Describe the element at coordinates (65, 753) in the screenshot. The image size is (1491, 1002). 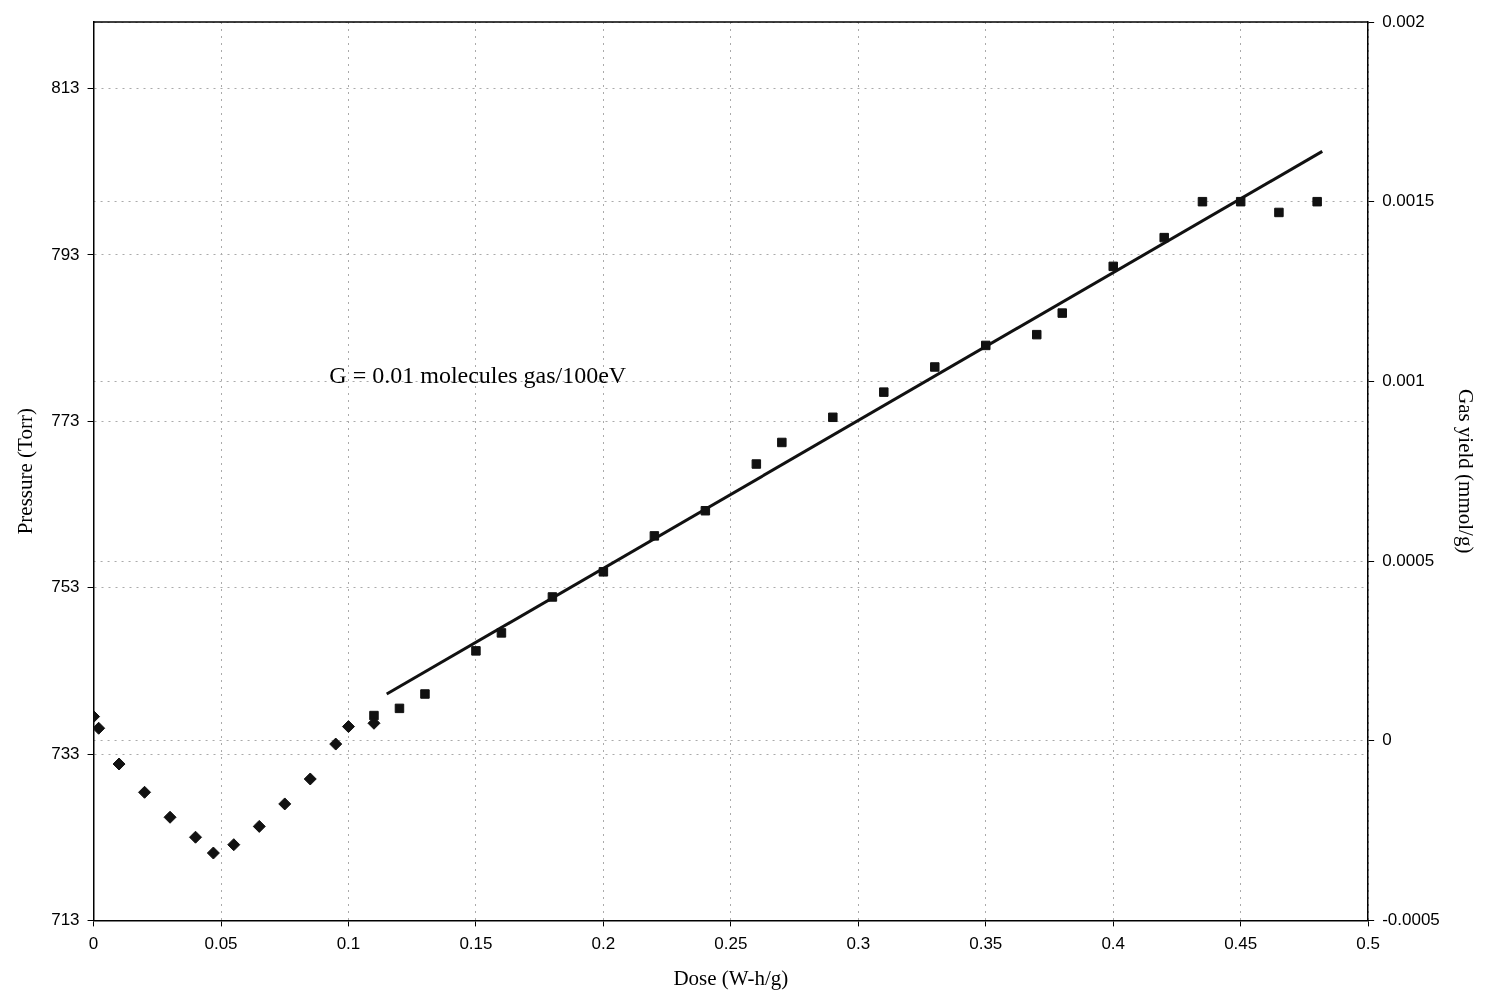
I see `y-tick-label: 733` at that location.